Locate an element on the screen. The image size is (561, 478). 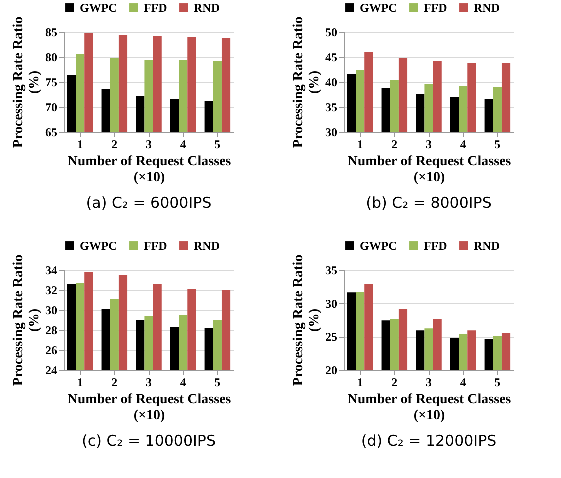
y-tick-label: 50 is located at coordinates (332, 33).